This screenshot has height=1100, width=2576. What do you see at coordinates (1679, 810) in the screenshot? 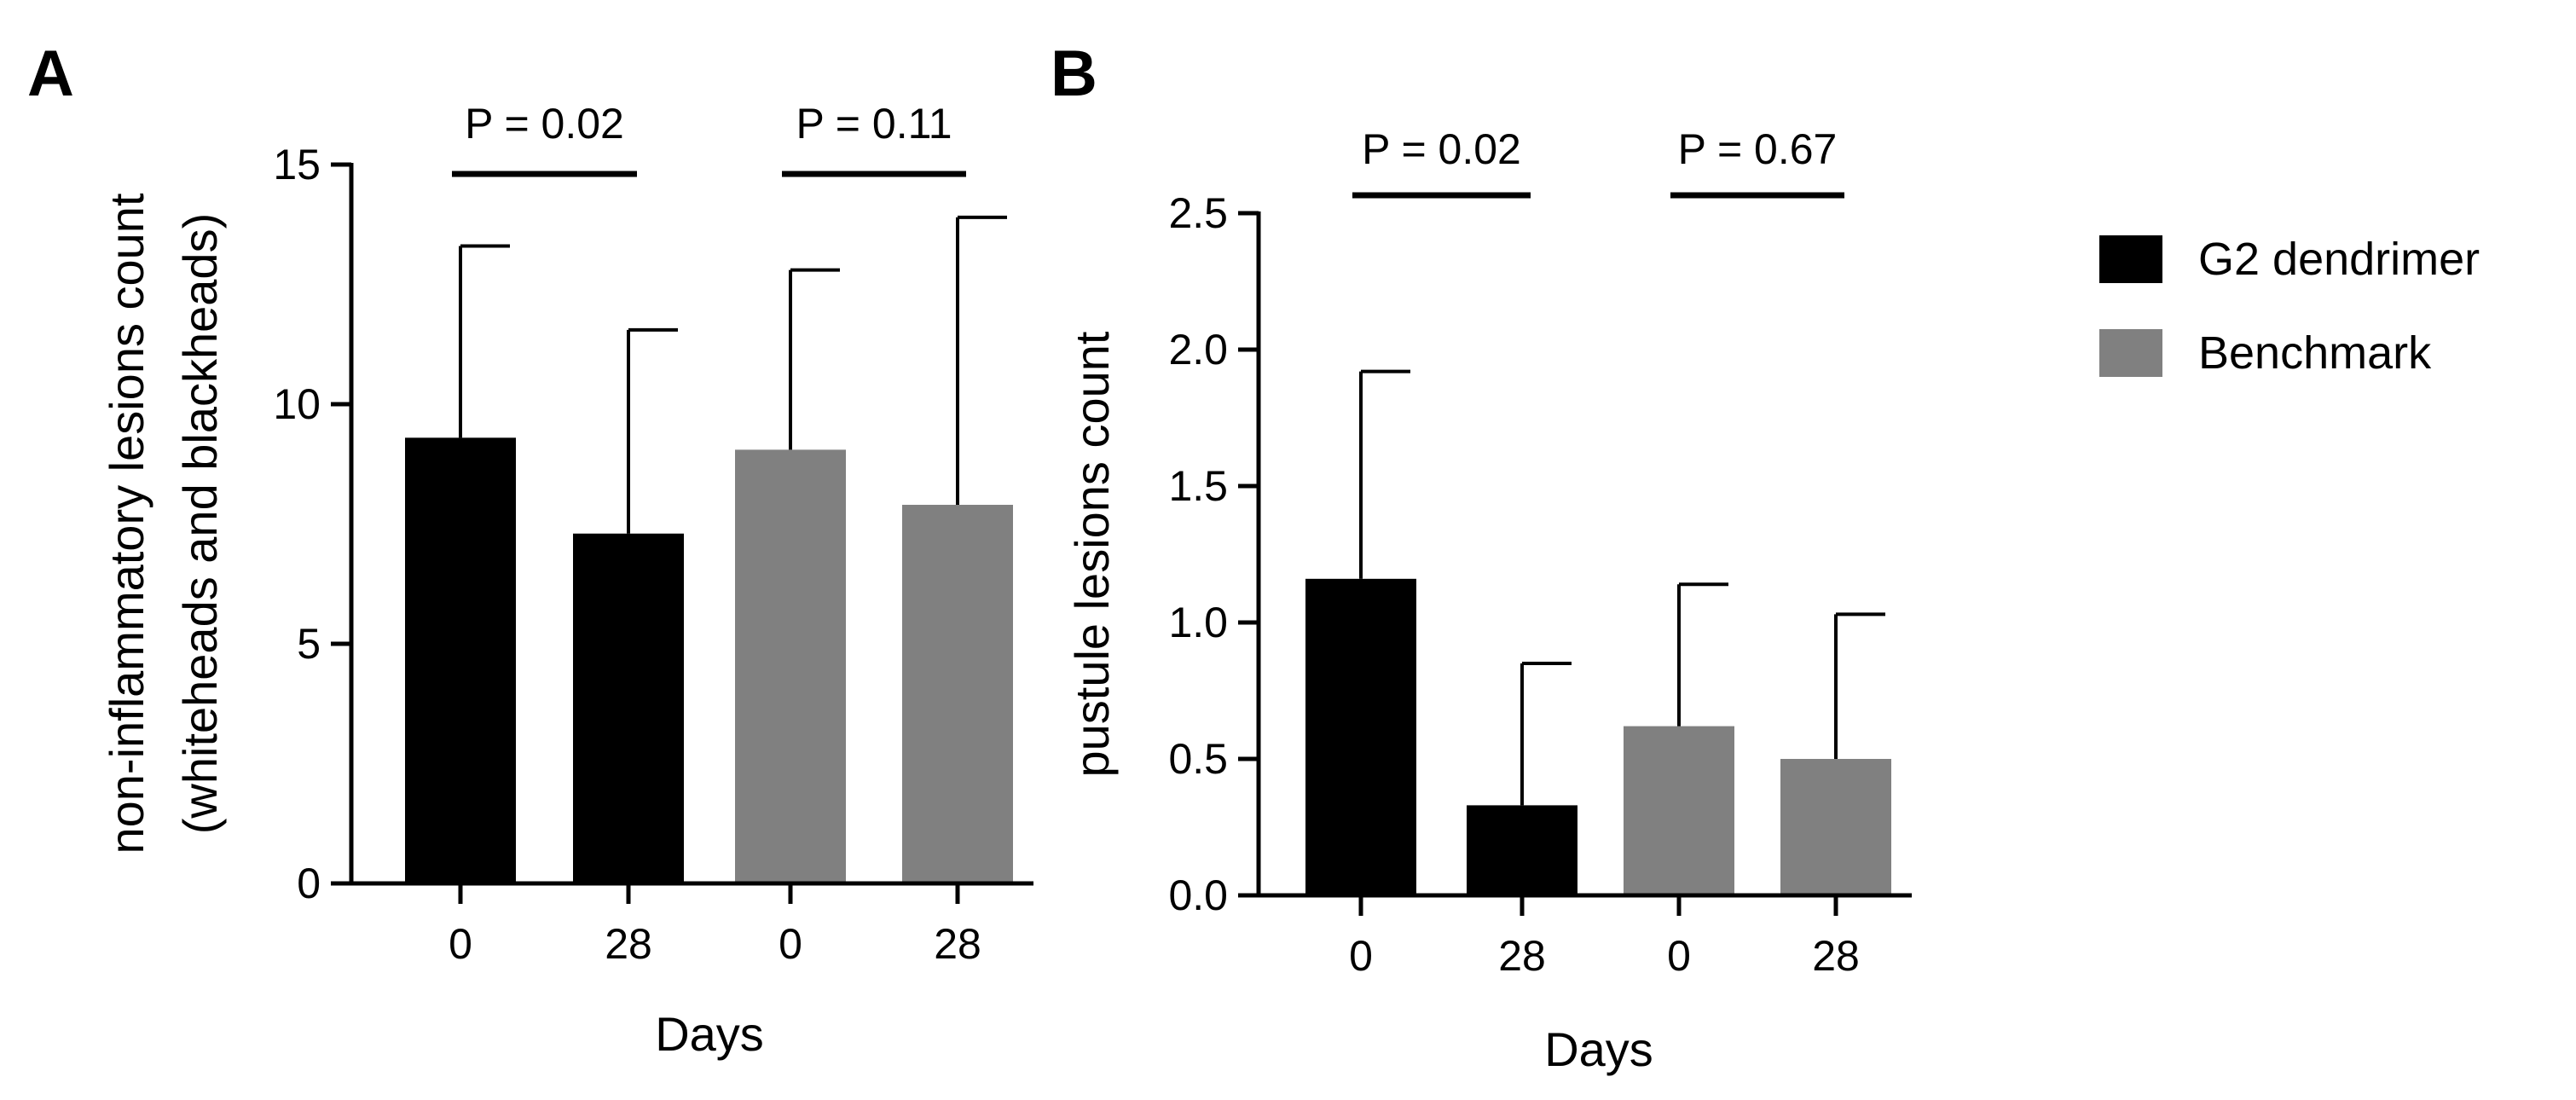
I see `panel-b-bar-benchmark-day0` at bounding box center [1679, 810].